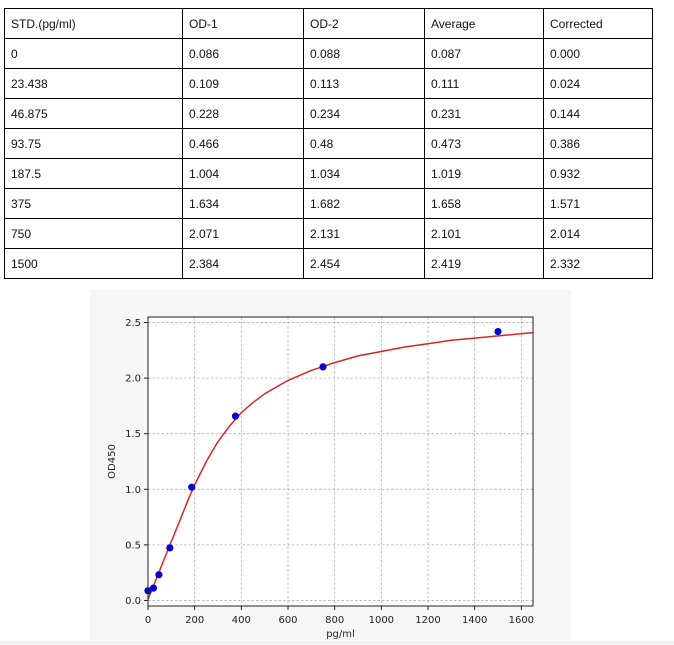 This screenshot has width=674, height=645. What do you see at coordinates (364, 23) in the screenshot?
I see `table-cell: OD-2` at bounding box center [364, 23].